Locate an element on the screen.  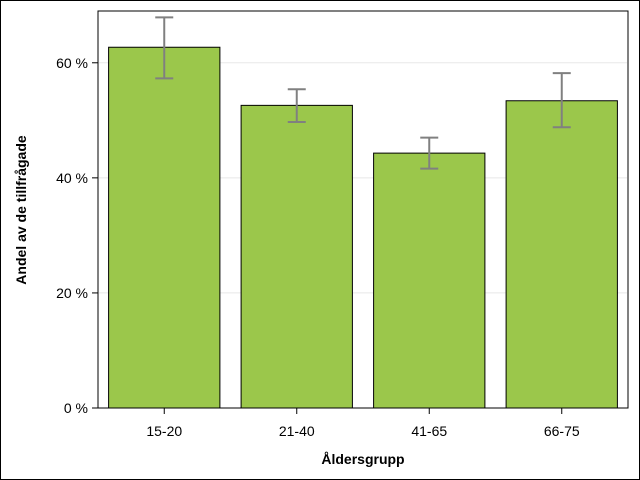
x-axis-title: Åldersgrupp is located at coordinates (362, 459).